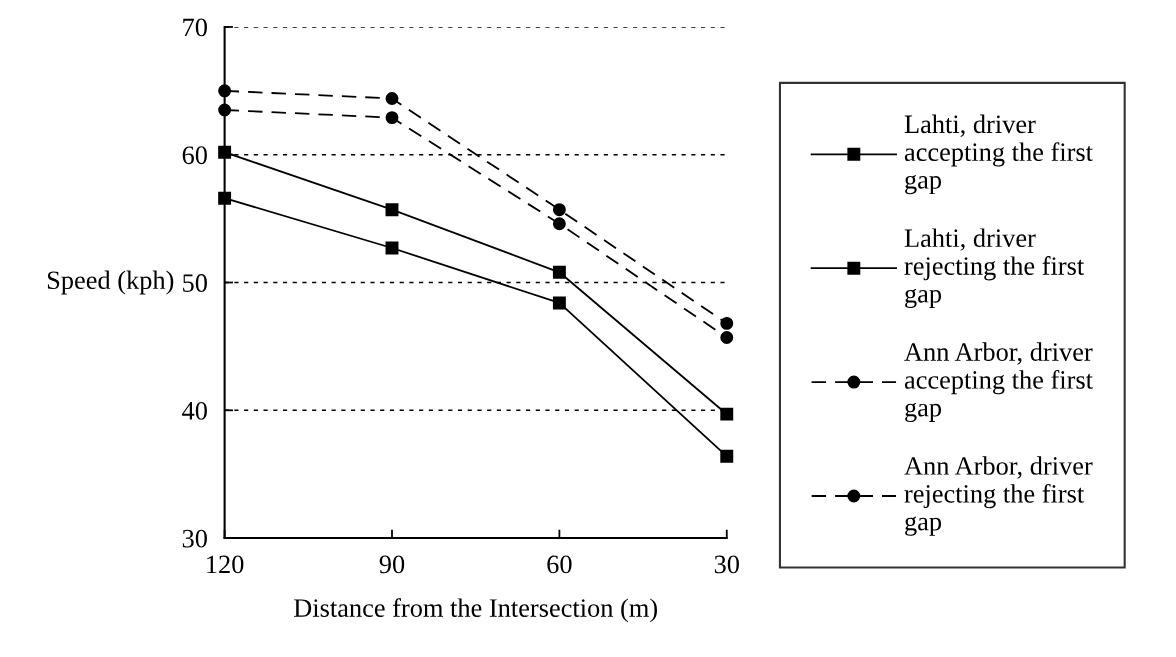 This screenshot has height=657, width=1176. I want to click on legend-label: Ann Arbor, driver rejecting the first gap, so click(998, 496).